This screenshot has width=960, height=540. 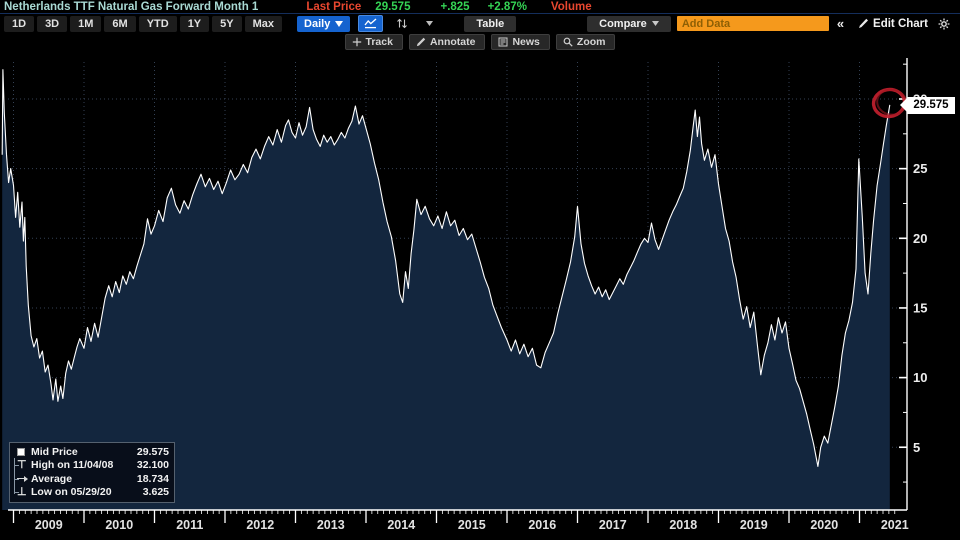 What do you see at coordinates (913, 284) in the screenshot?
I see `y-axis: 51015202530` at bounding box center [913, 284].